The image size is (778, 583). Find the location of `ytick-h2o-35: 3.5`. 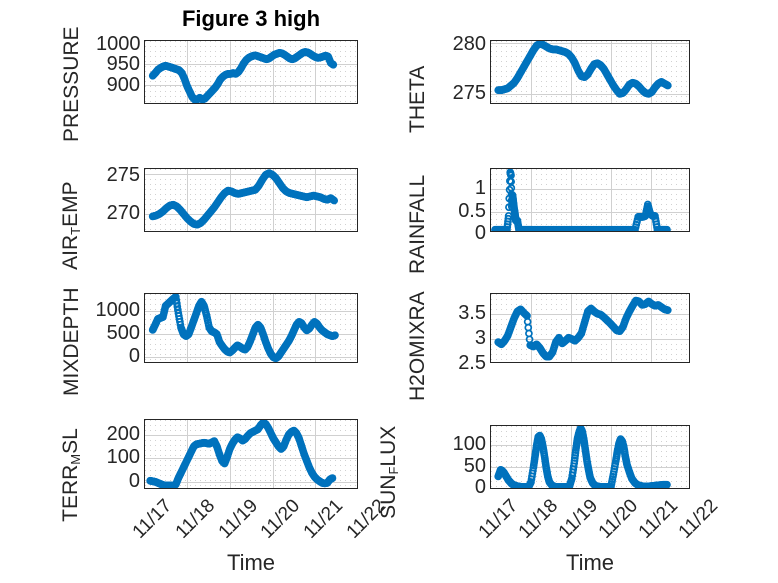

ytick-h2o-35: 3.5 is located at coordinates (472, 313).